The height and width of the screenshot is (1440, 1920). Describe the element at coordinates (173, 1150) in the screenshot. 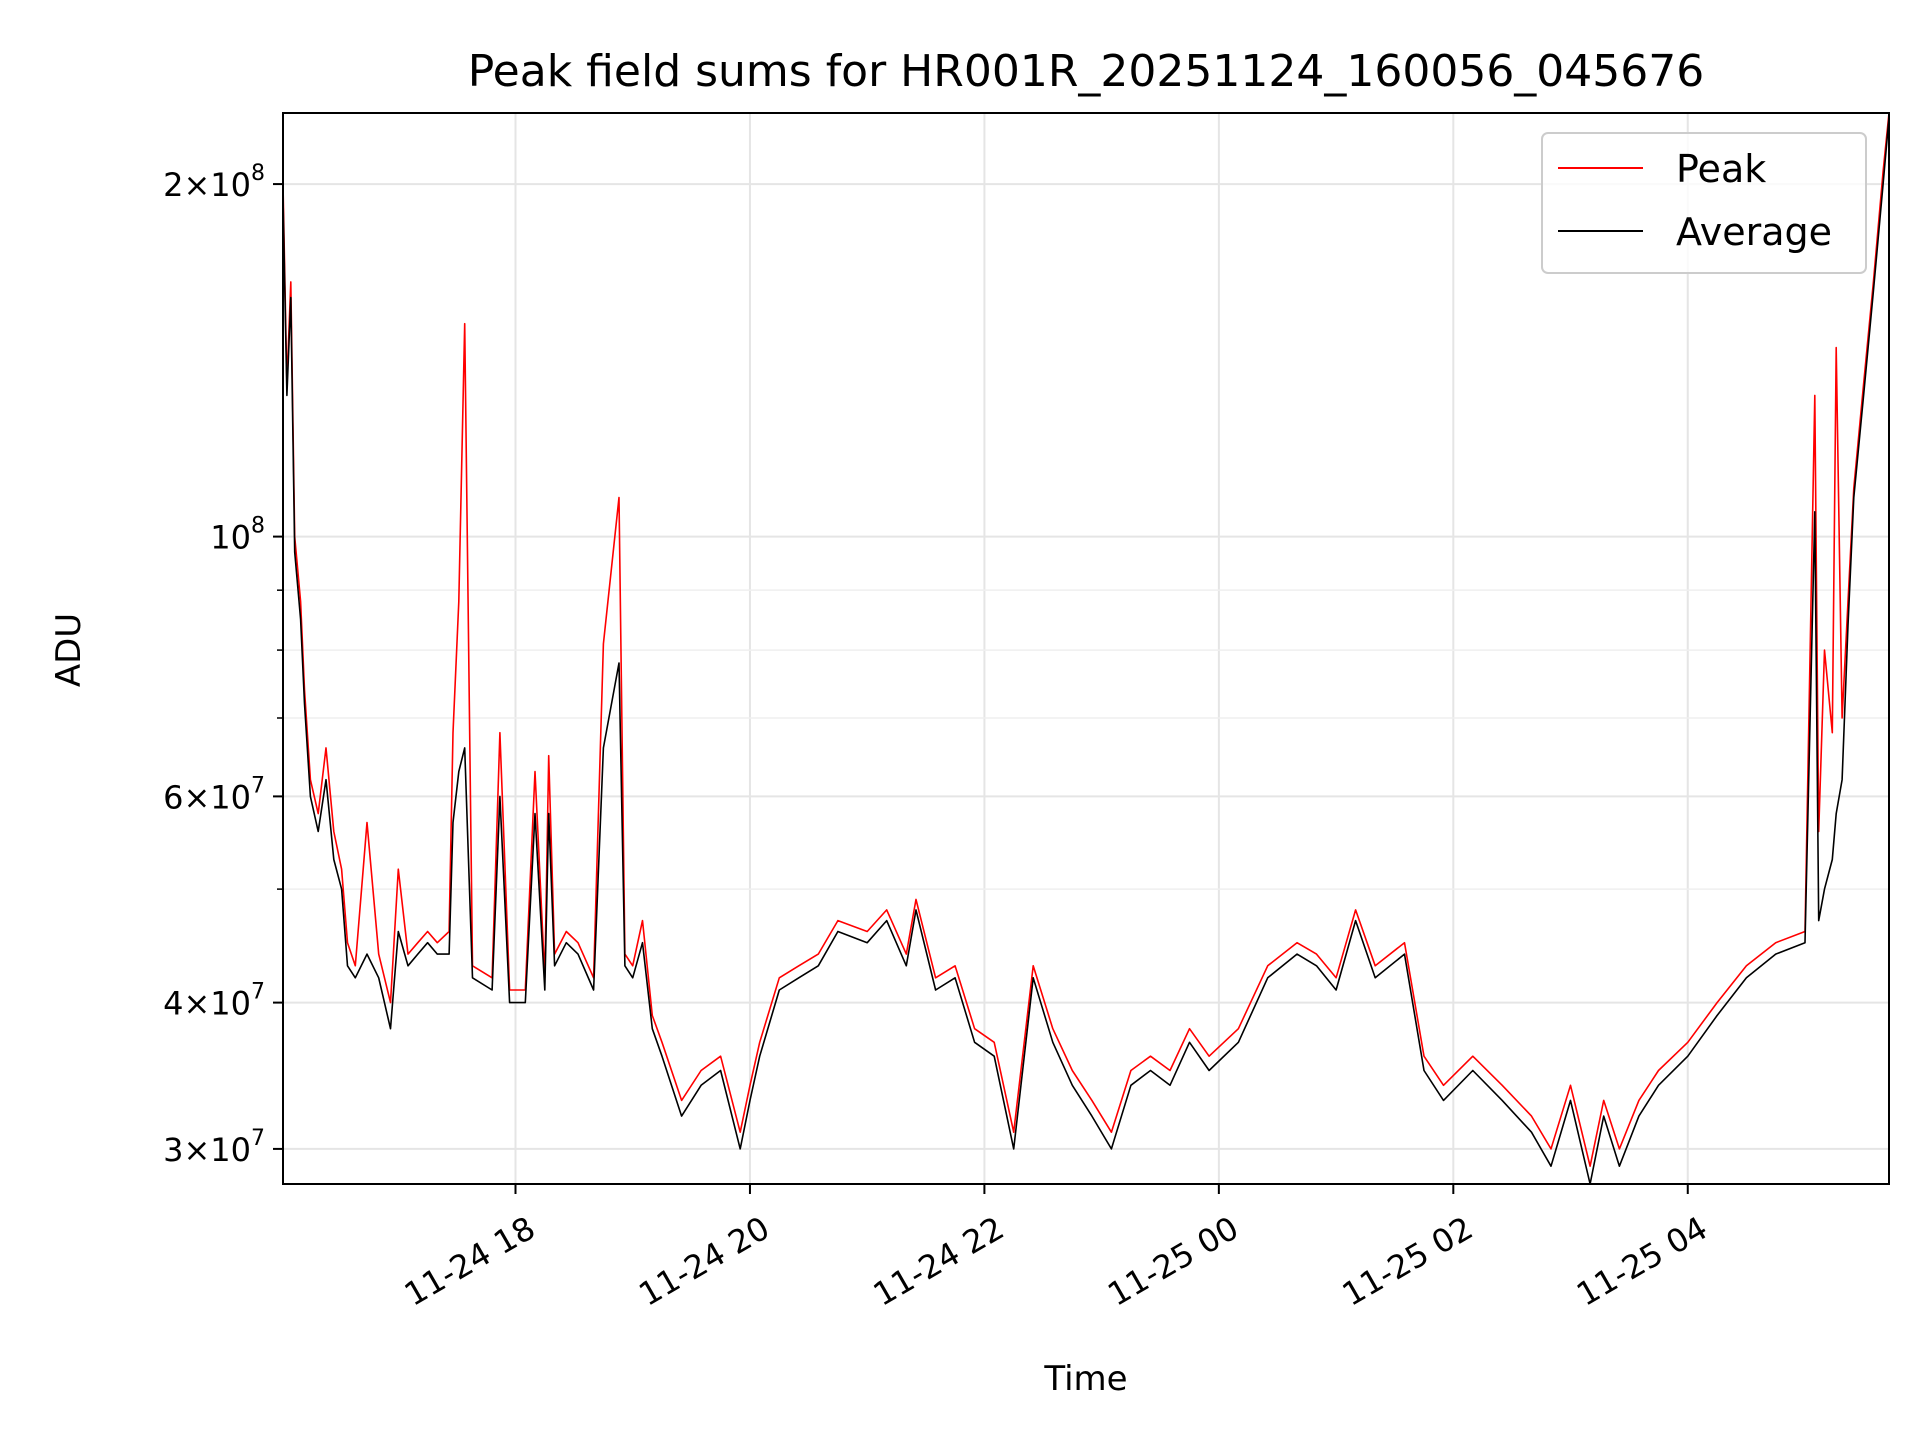

I see `y-tick-mantissa: 3` at that location.